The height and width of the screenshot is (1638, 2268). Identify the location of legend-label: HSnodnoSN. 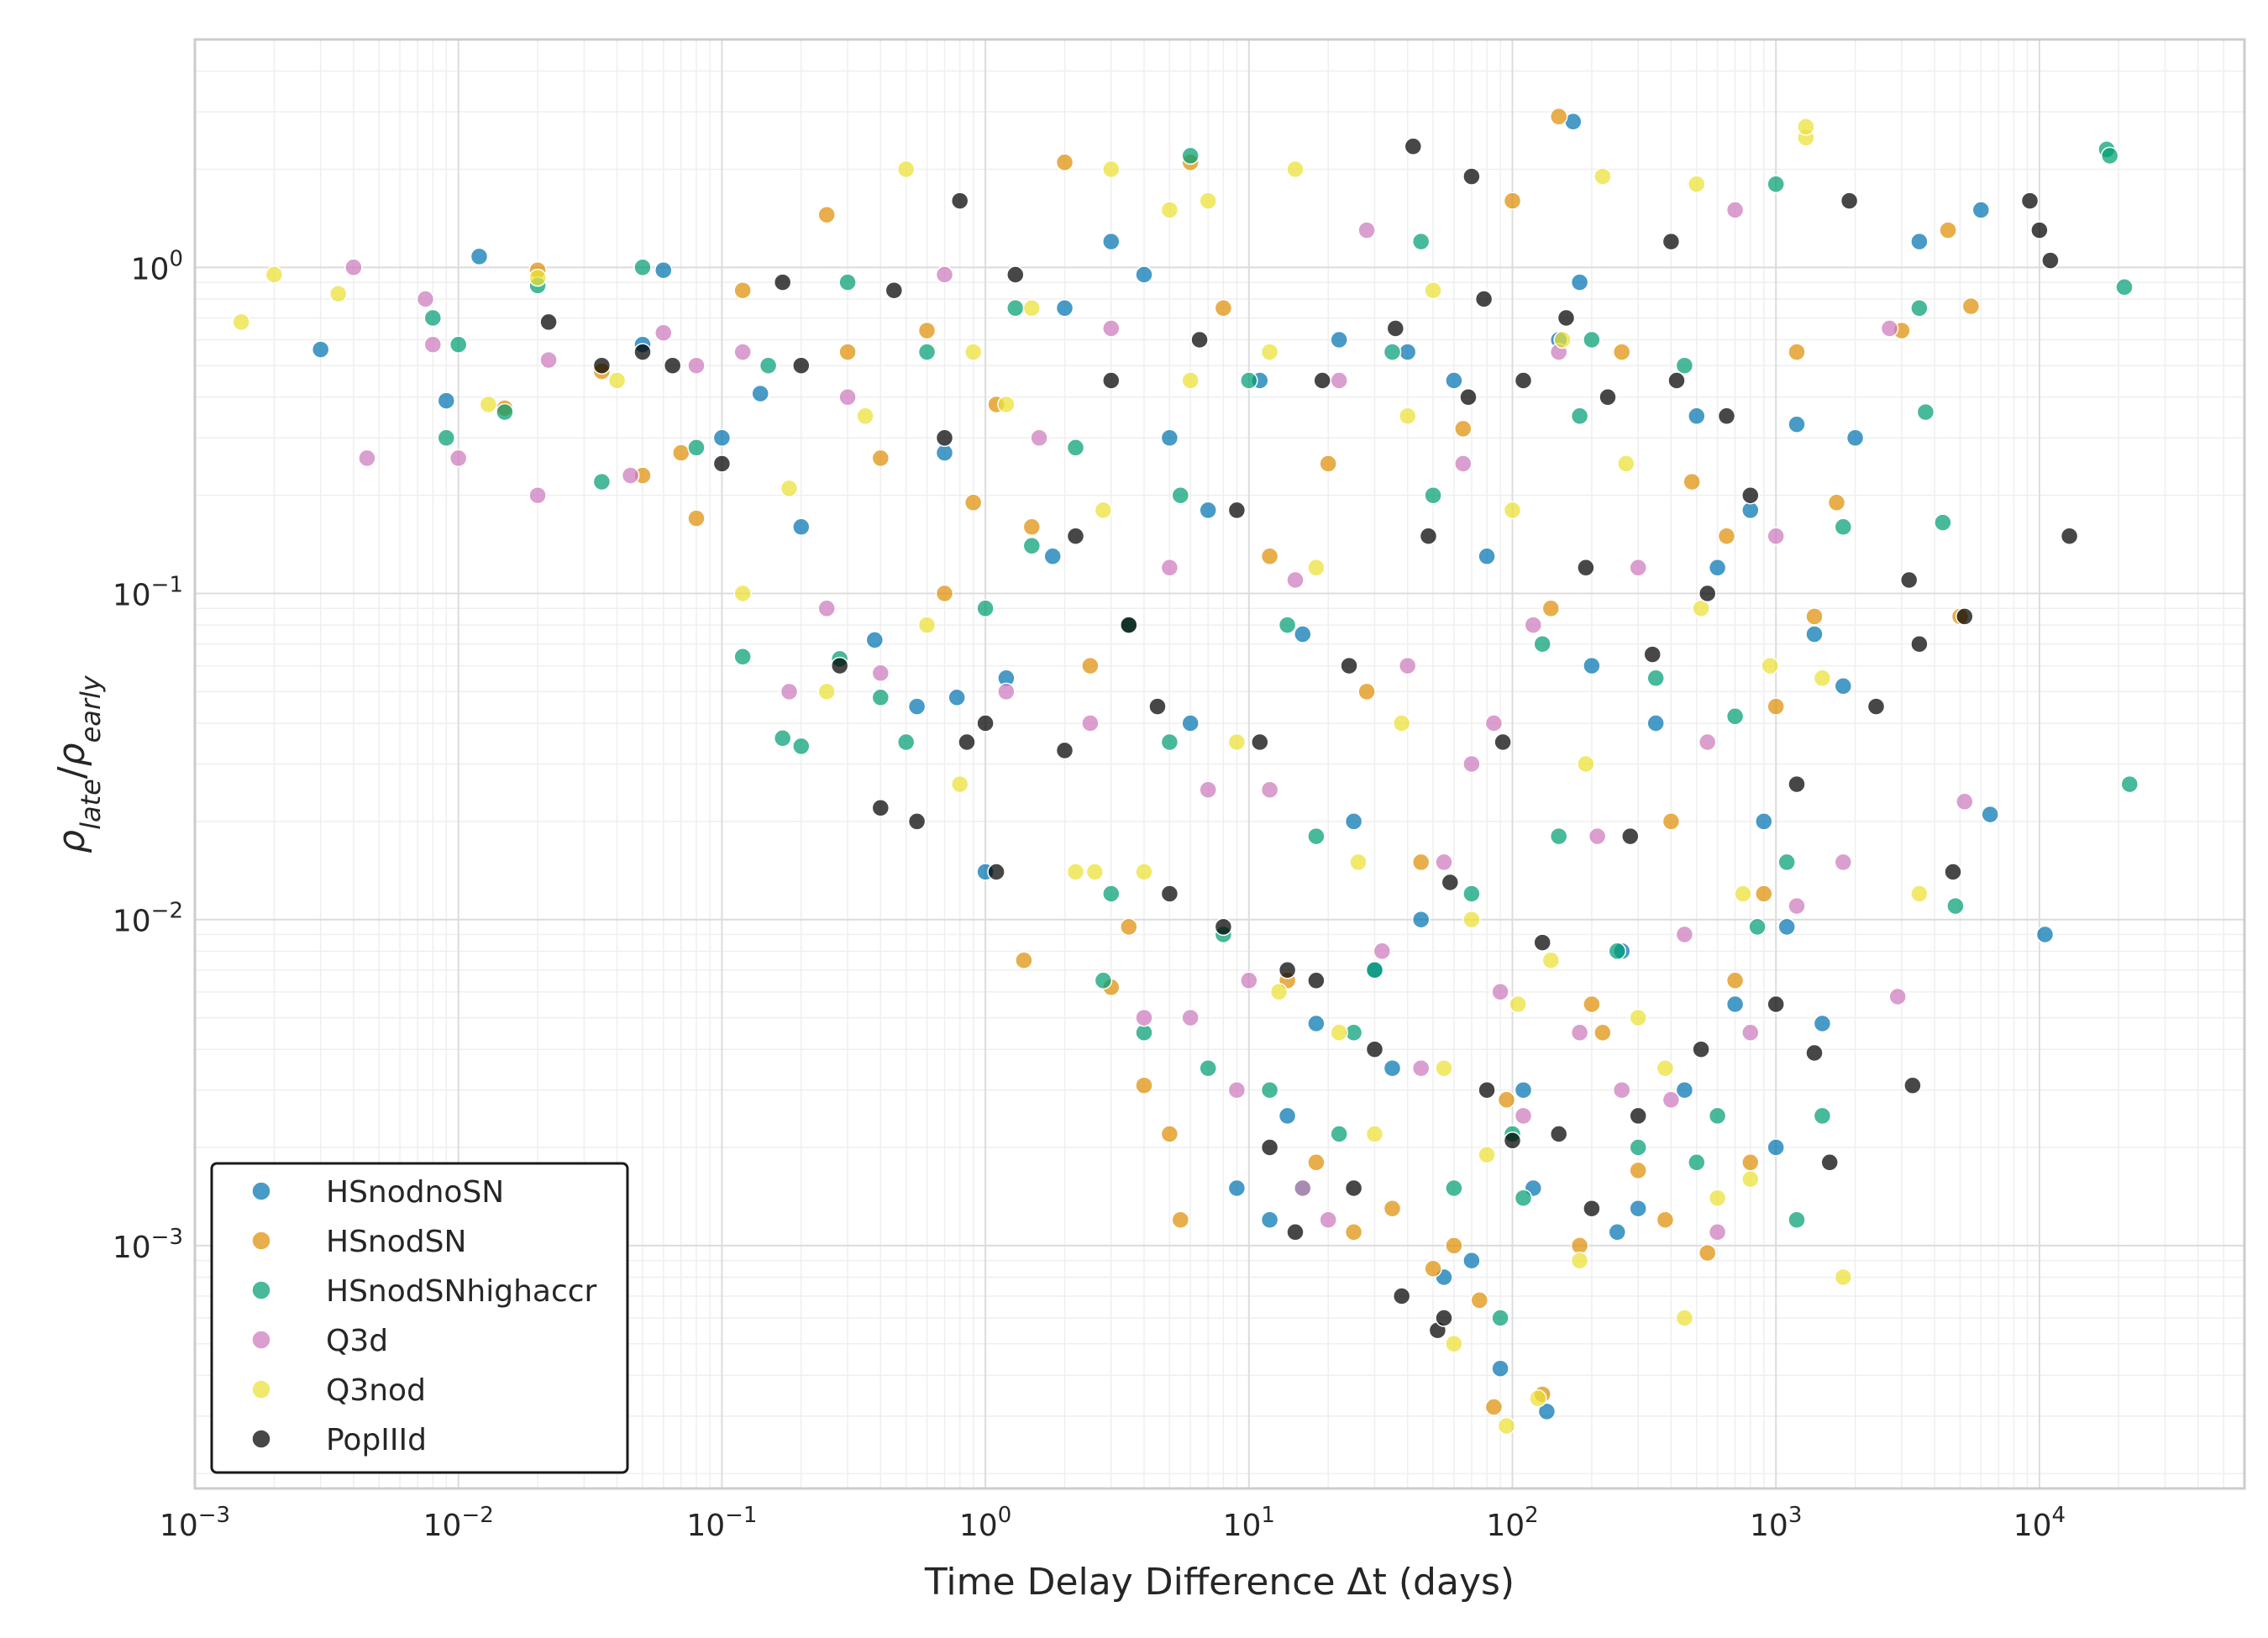
(415, 1192).